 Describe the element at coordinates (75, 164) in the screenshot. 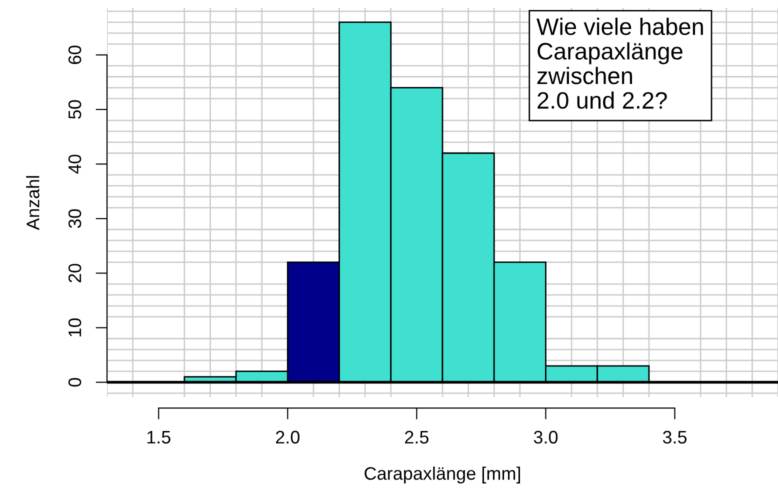

I see `y-tick-label: 40` at that location.